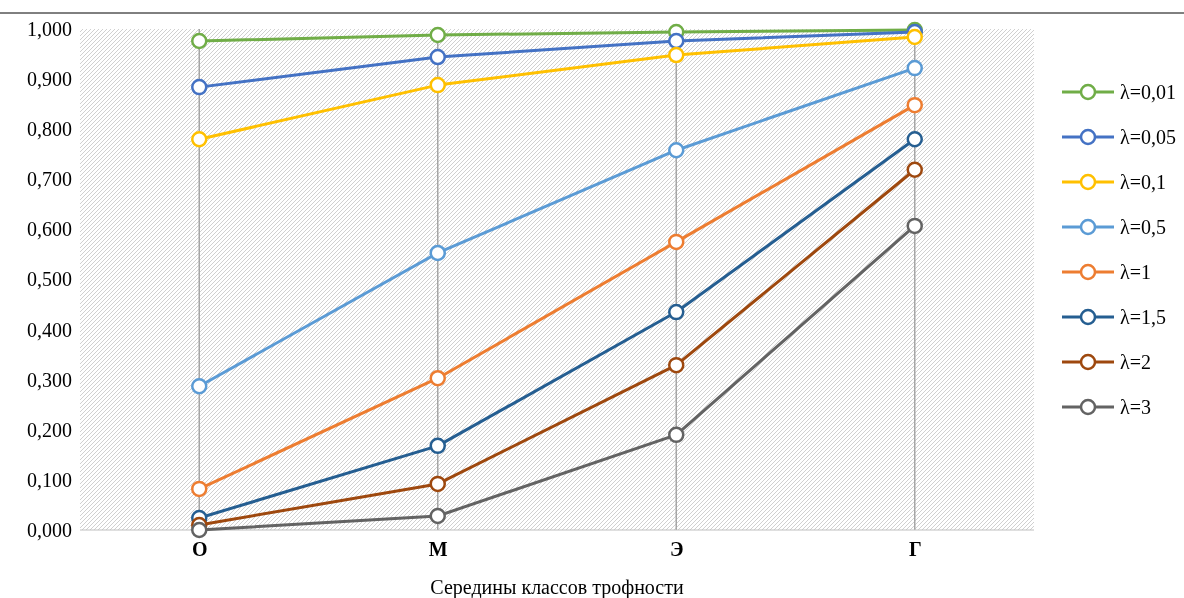 This screenshot has width=1184, height=598. Describe the element at coordinates (199, 549) in the screenshot. I see `x-tick-label: О` at that location.